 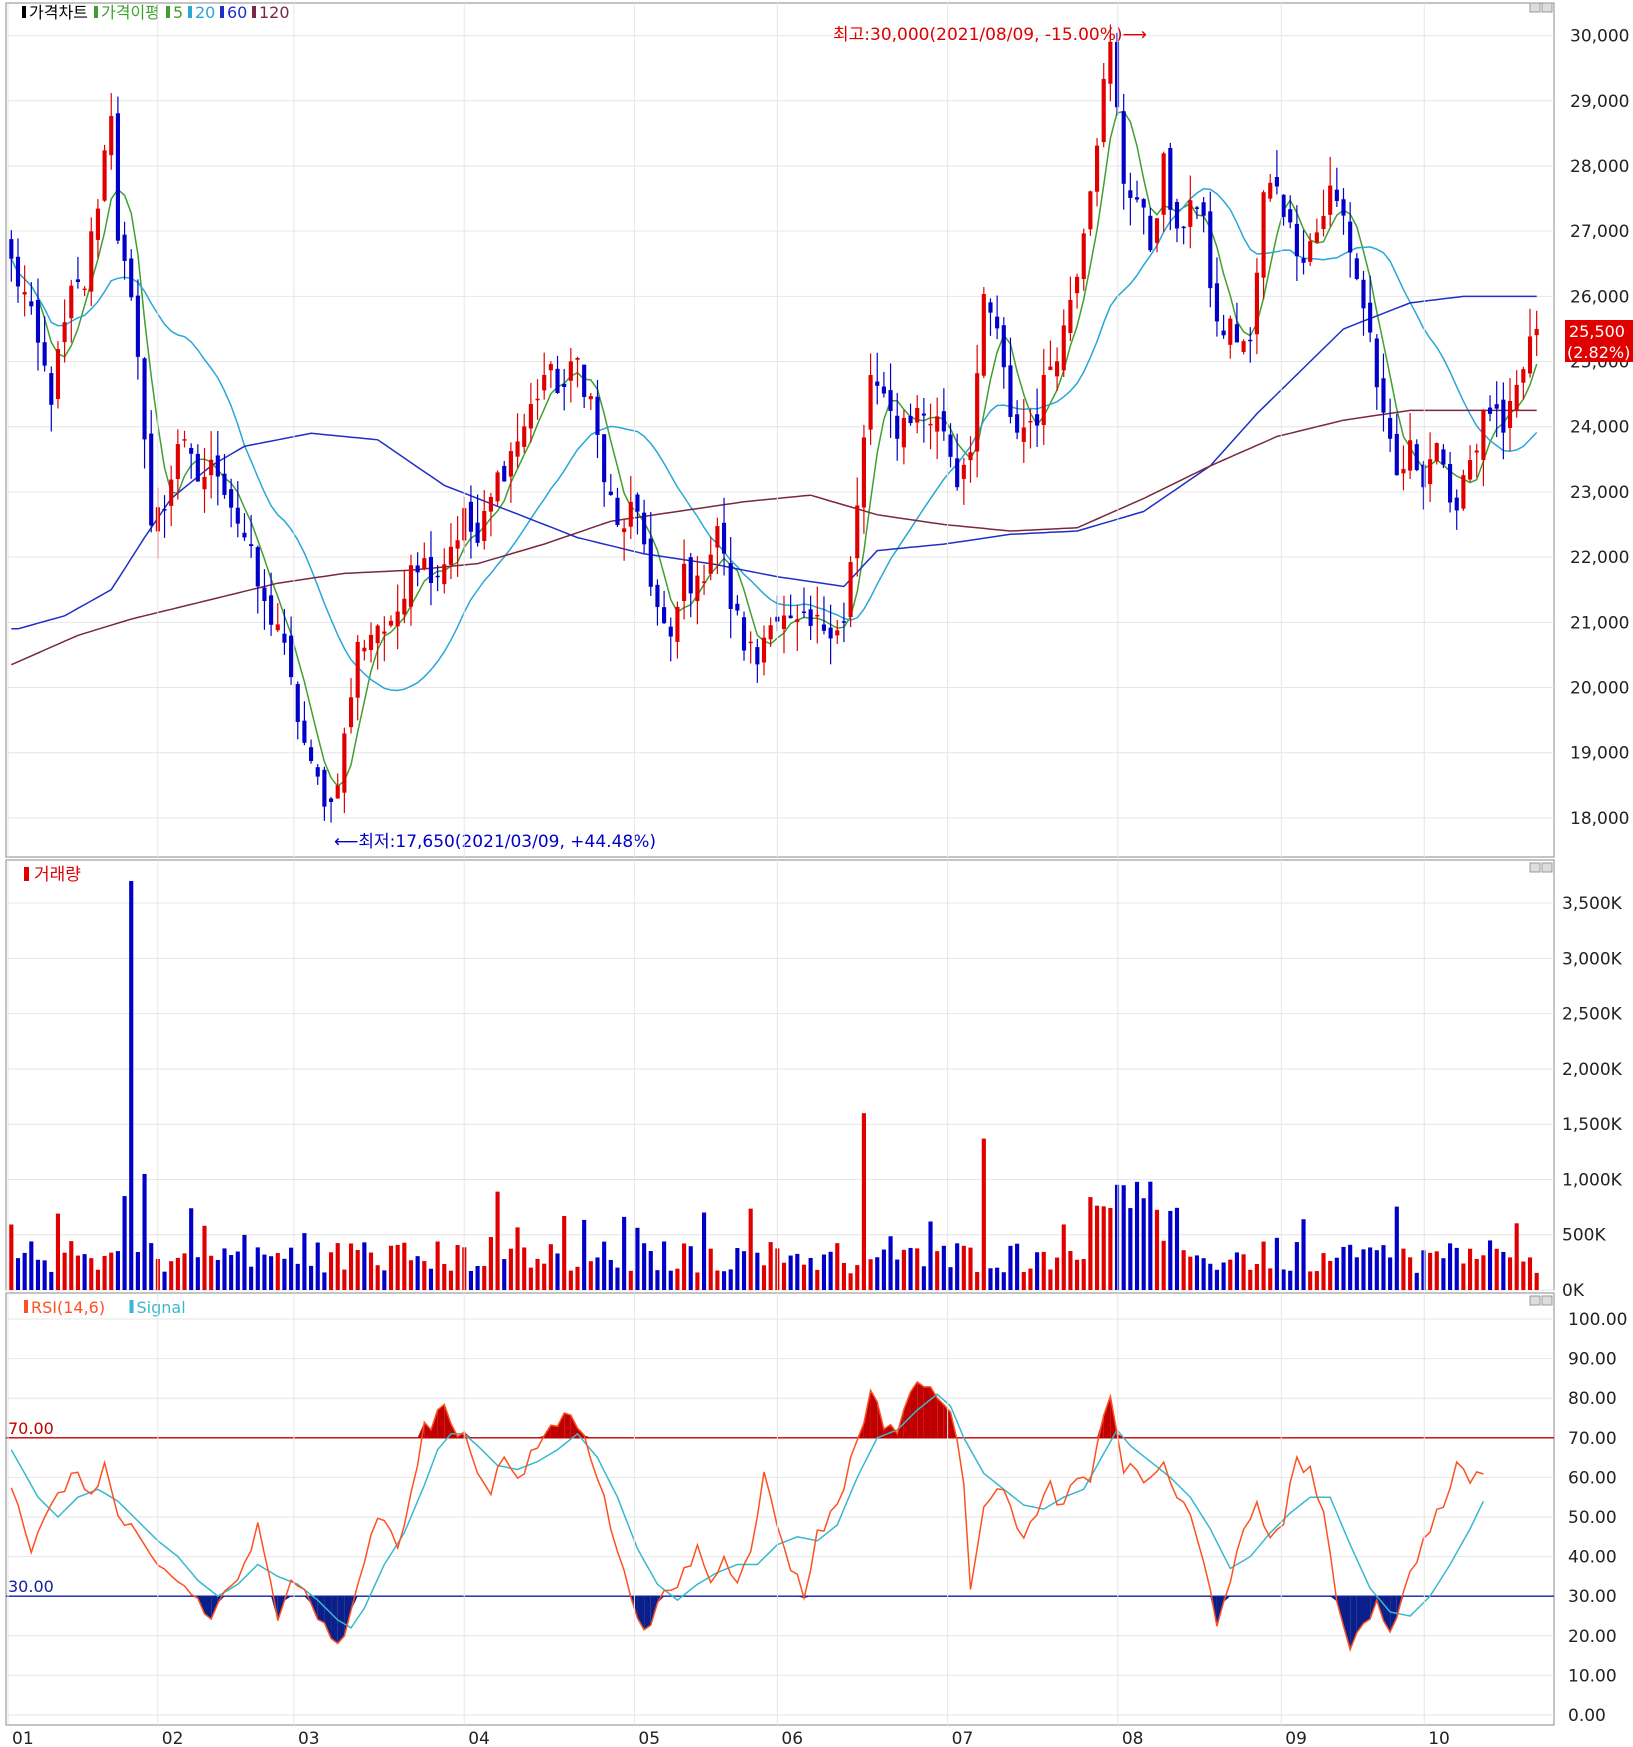 What do you see at coordinates (1587, 1716) in the screenshot?
I see `rsi-tick-label: 0.00` at bounding box center [1587, 1716].